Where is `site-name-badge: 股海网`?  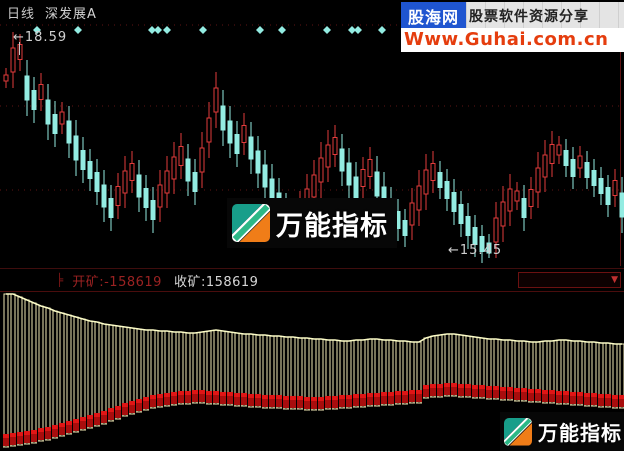 site-name-badge: 股海网 is located at coordinates (434, 15).